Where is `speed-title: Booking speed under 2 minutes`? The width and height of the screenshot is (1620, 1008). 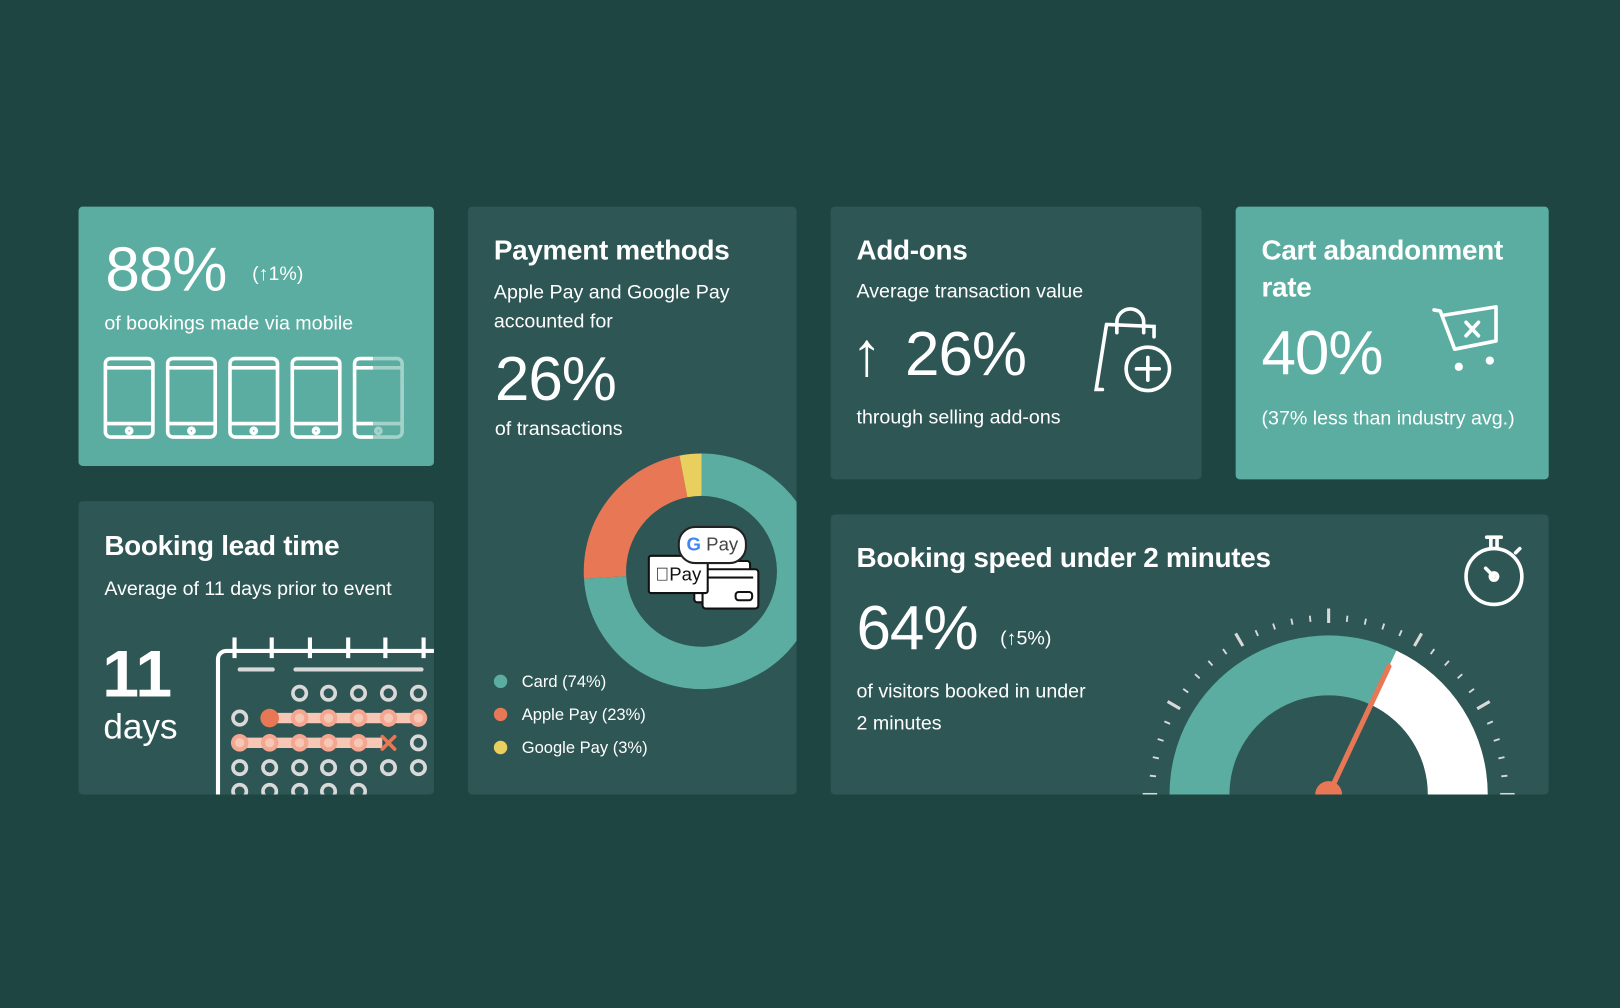 speed-title: Booking speed under 2 minutes is located at coordinates (1063, 558).